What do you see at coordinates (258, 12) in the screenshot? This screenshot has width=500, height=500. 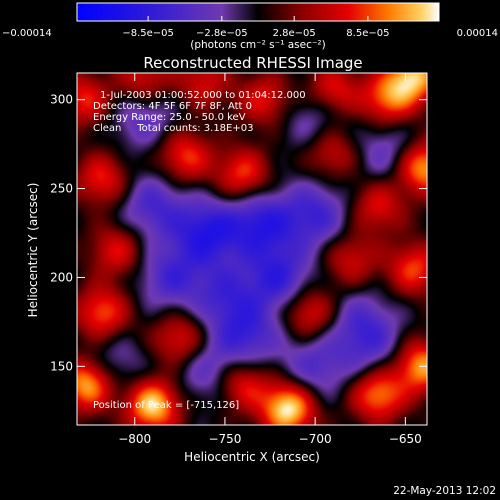 I see `colorbar` at bounding box center [258, 12].